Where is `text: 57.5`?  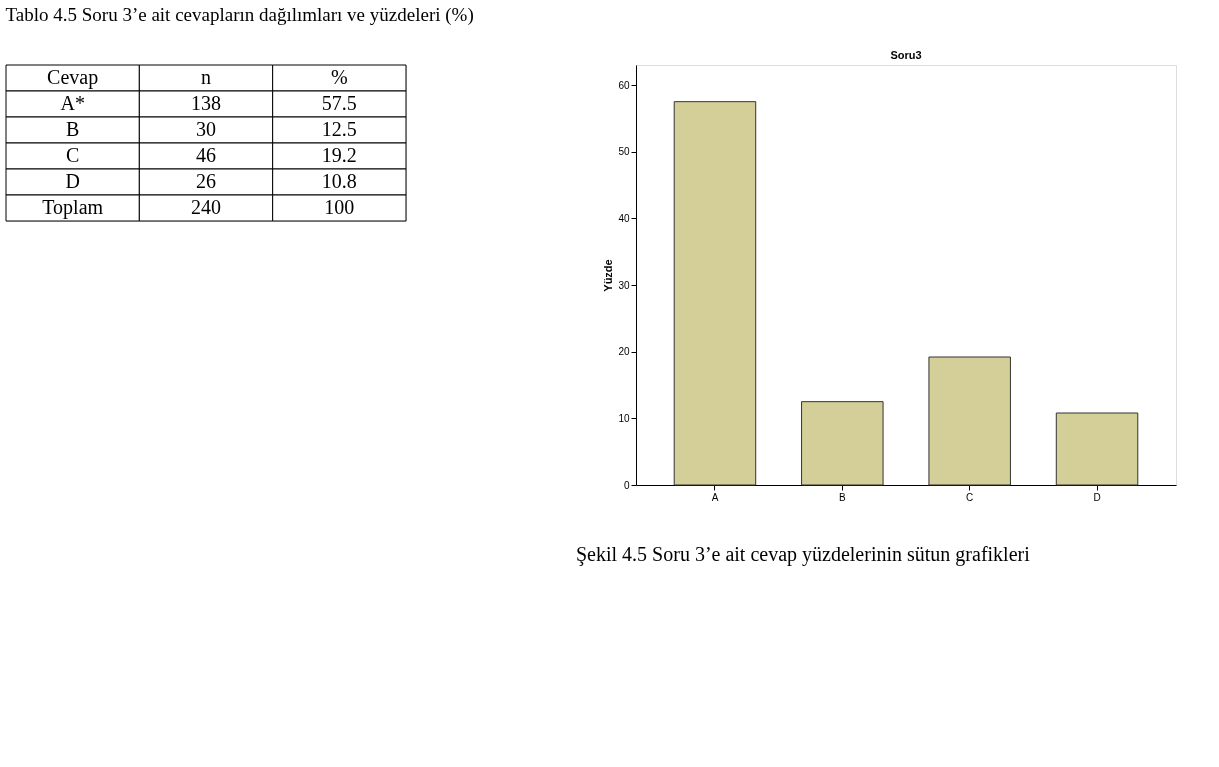 text: 57.5 is located at coordinates (339, 103).